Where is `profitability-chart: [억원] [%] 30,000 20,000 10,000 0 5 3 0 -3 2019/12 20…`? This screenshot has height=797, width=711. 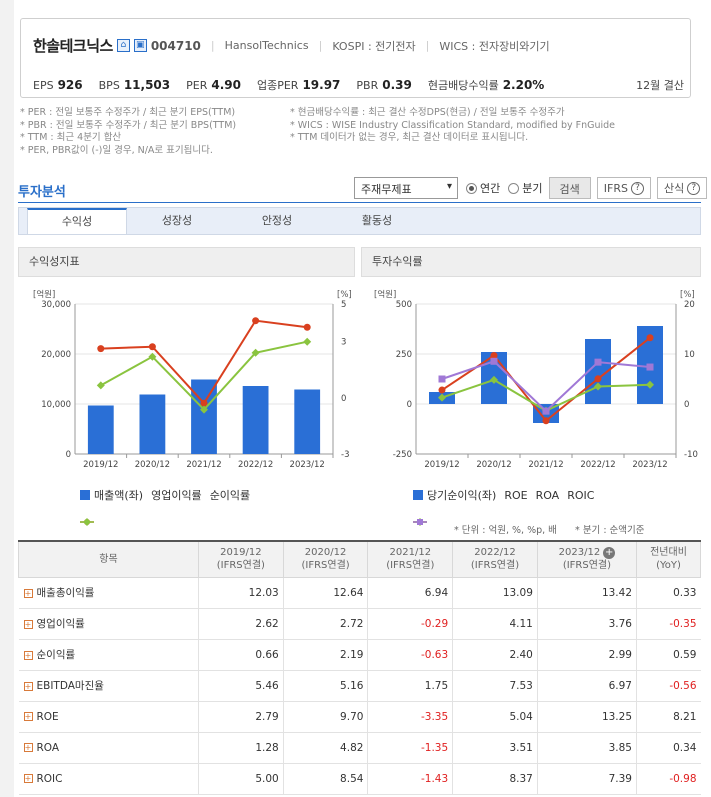
profitability-chart: [억원] [%] 30,000 20,000 10,000 0 5 3 0 -3 2019/12 20… is located at coordinates (192, 379).